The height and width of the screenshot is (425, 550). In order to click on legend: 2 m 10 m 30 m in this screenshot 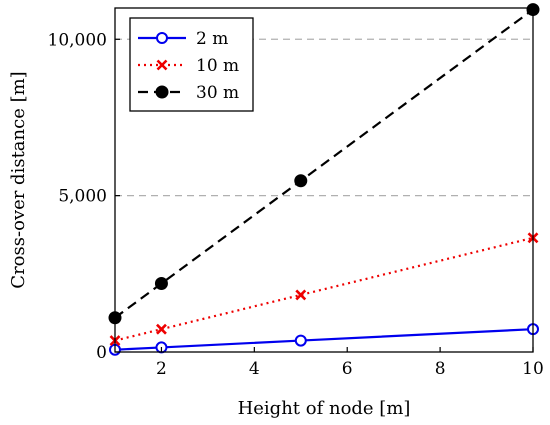, I will do `click(191, 64)`.